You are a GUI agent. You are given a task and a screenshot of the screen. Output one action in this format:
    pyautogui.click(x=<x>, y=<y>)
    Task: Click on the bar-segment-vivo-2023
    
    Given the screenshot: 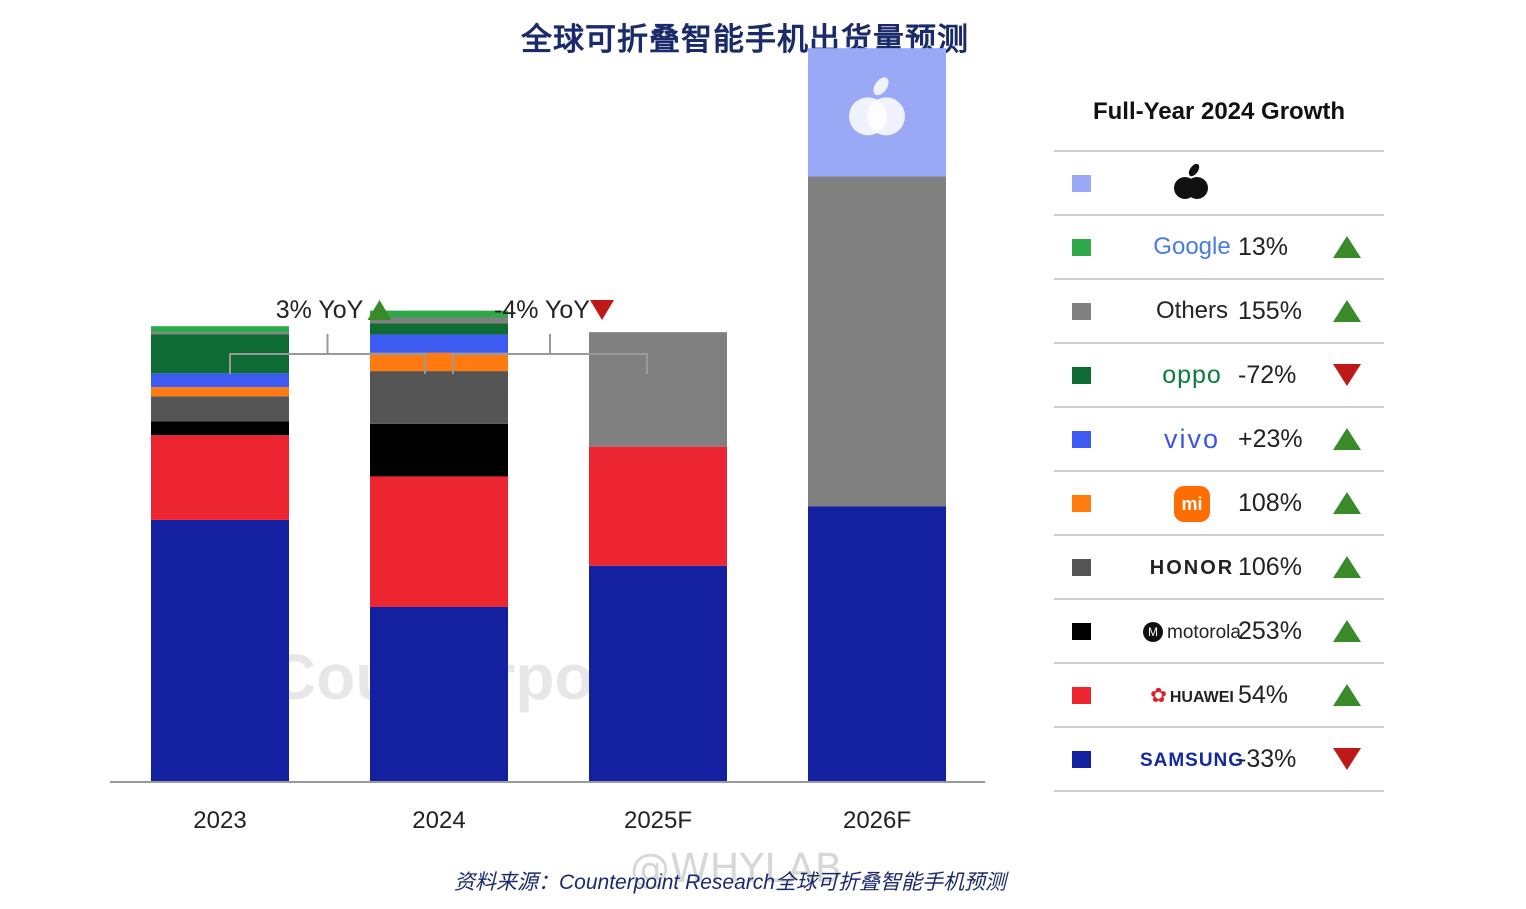 What is the action you would take?
    pyautogui.click(x=220, y=380)
    